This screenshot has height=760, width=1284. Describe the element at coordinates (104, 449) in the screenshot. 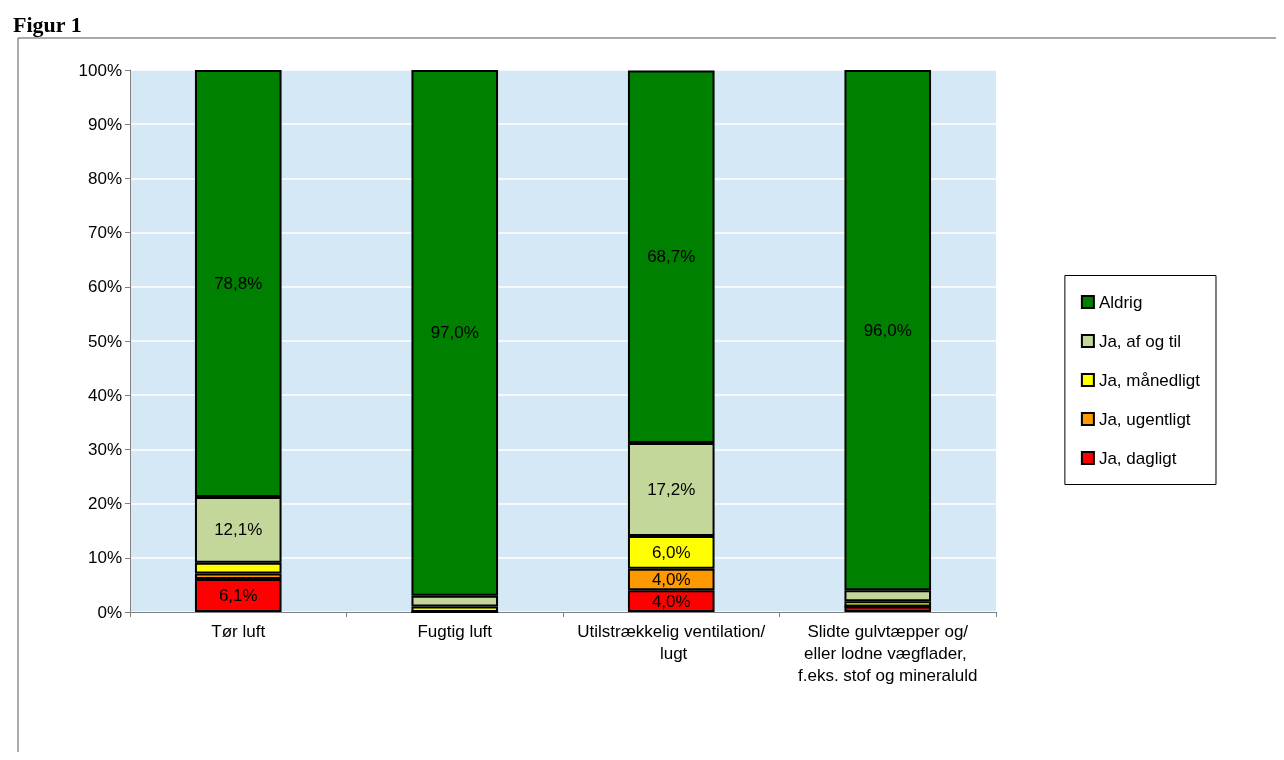

I see `y-tick-label: 30%` at that location.